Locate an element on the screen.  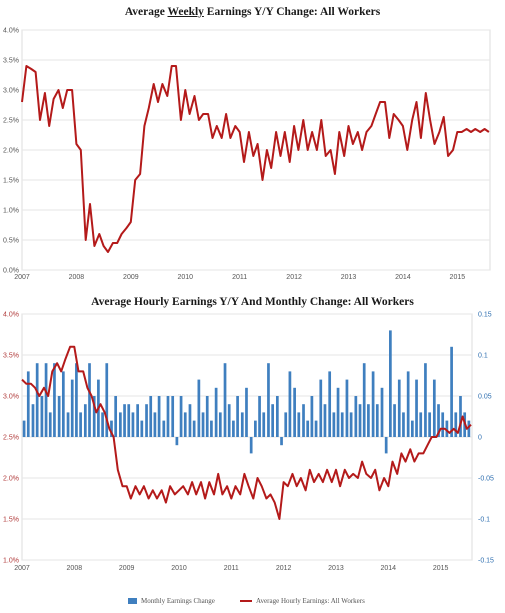
legend-label: Monthly Earnings Change is located at coordinates (178, 601).